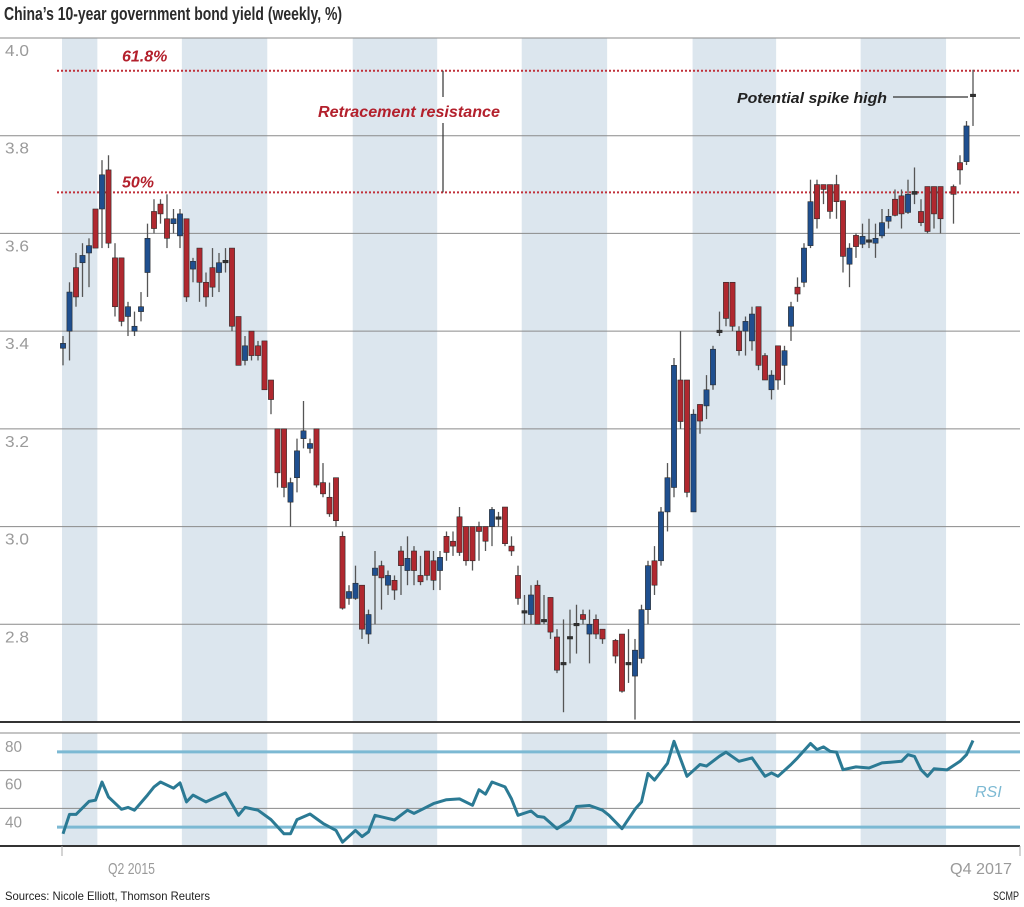 This screenshot has width=1024, height=907. What do you see at coordinates (981, 869) in the screenshot?
I see `x-tick-label-q4-2017: Q4 2017` at bounding box center [981, 869].